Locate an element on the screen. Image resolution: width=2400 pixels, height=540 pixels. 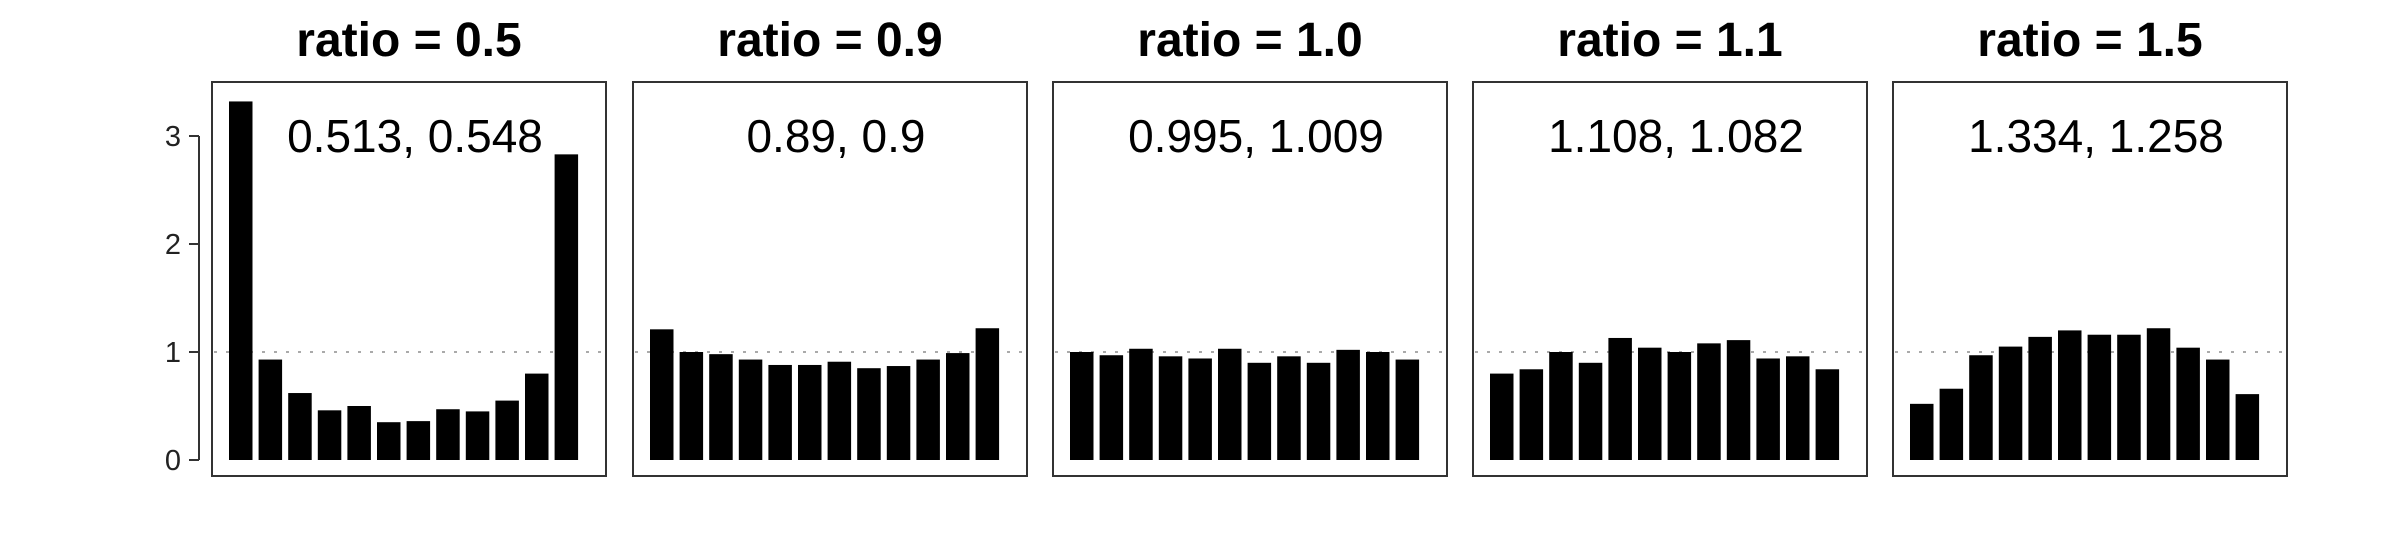
chart-panel: ratio = 1.5 1.334, 1.258 is located at coordinates (2090, 245).